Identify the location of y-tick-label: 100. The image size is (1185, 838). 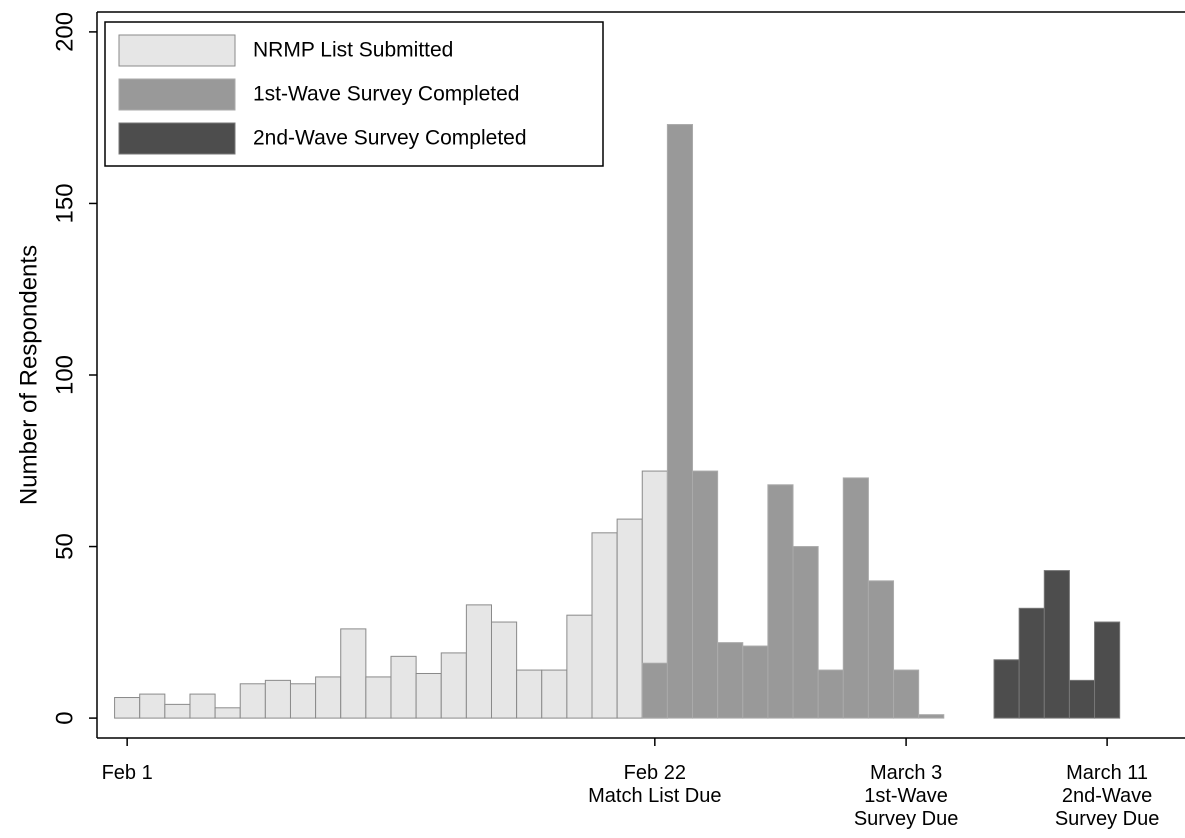
(64, 375).